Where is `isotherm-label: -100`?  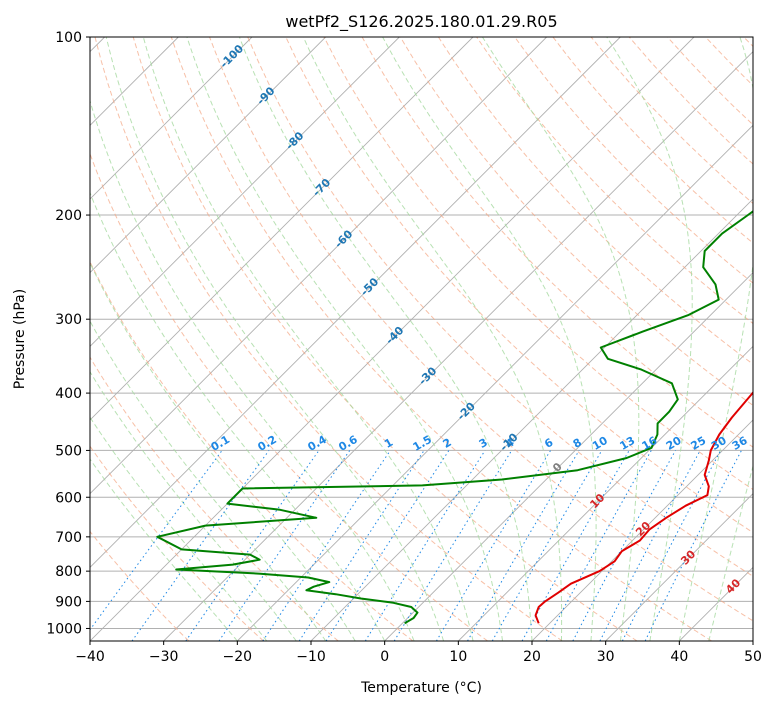
isotherm-label: -100 is located at coordinates (232, 56).